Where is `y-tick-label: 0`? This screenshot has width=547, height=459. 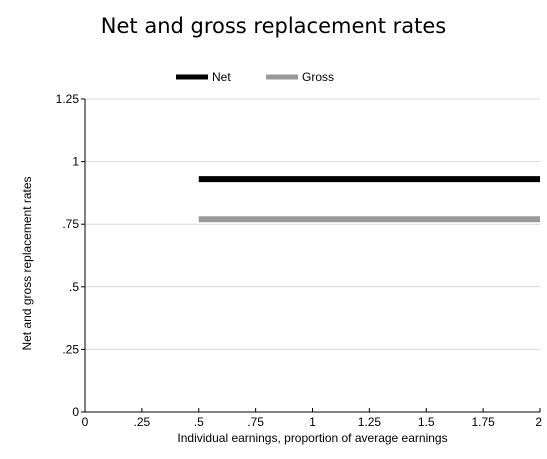
y-tick-label: 0 is located at coordinates (75, 412).